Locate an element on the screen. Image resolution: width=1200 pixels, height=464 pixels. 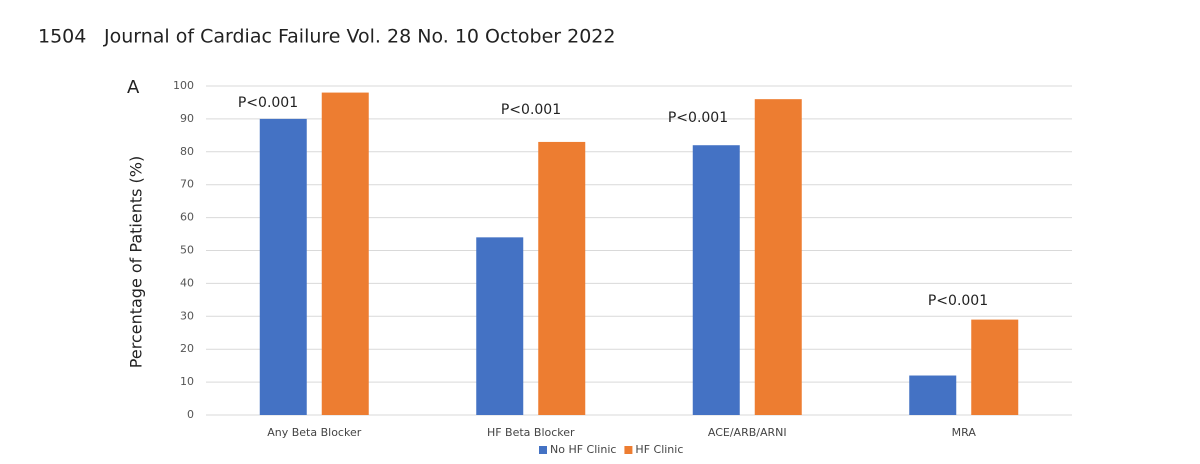
y-tick-label: 60 is located at coordinates (187, 217).